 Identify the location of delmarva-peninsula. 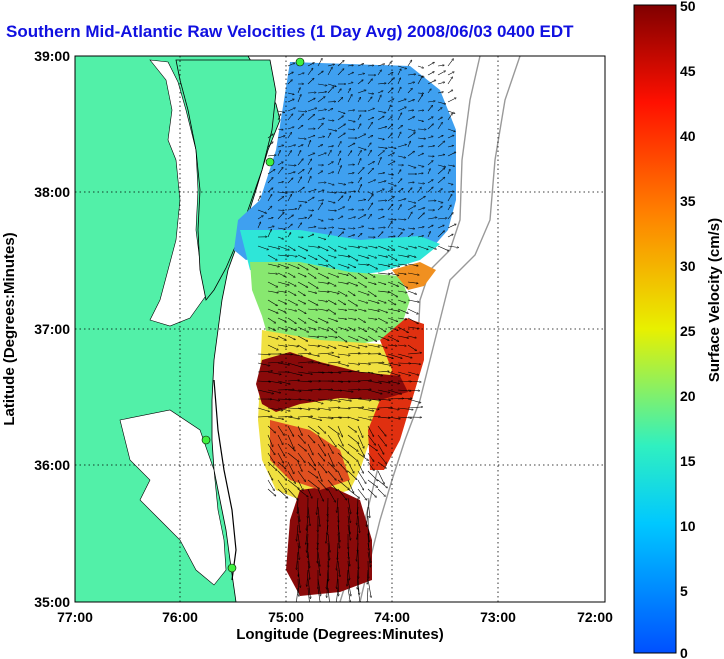
(226, 180).